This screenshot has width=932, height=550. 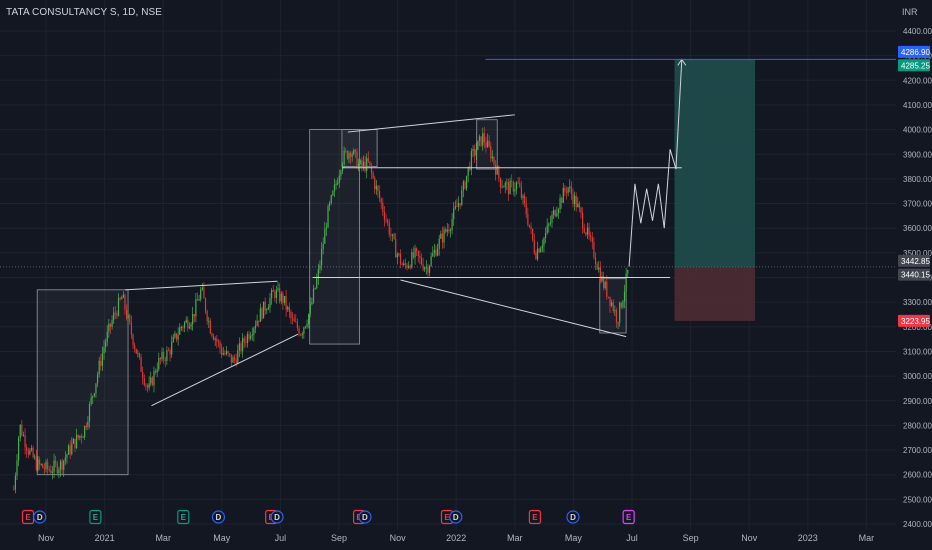 I want to click on profit-zone, so click(x=715, y=163).